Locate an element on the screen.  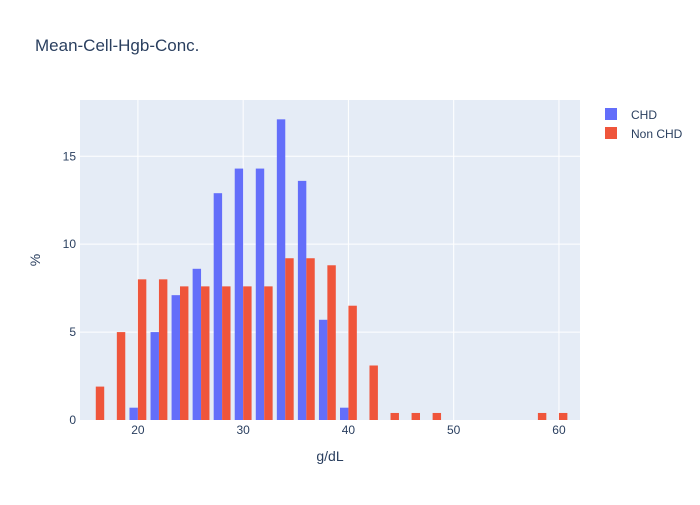
x-tick-label: 60 is located at coordinates (559, 430).